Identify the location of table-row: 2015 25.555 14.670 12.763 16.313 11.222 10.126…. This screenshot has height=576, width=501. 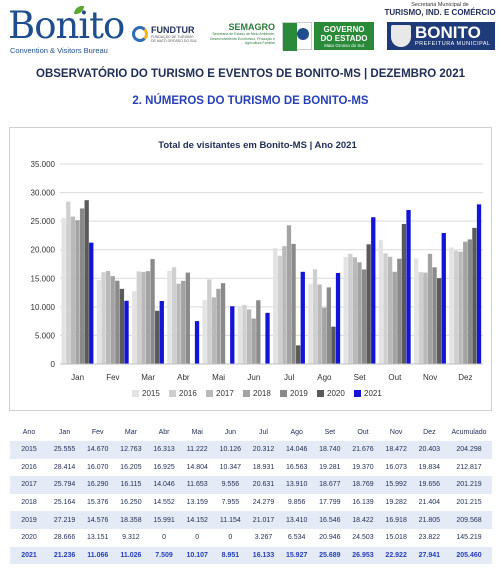
(251, 450).